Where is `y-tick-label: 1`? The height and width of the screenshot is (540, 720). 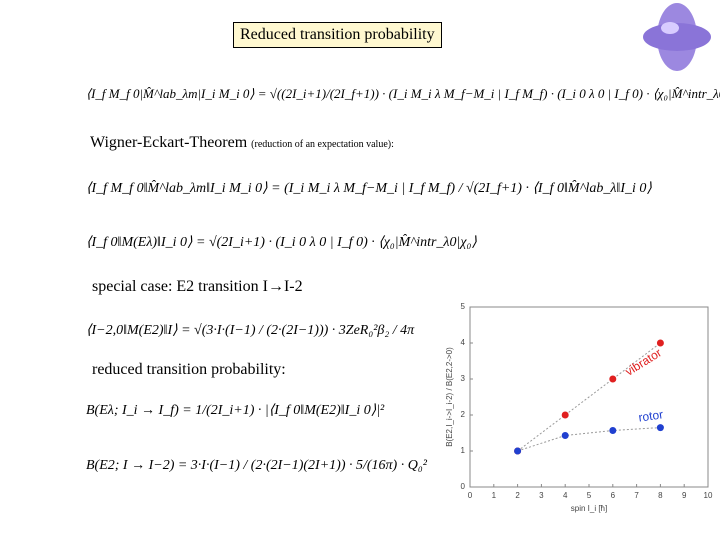
y-tick-label: 1 is located at coordinates (463, 450).